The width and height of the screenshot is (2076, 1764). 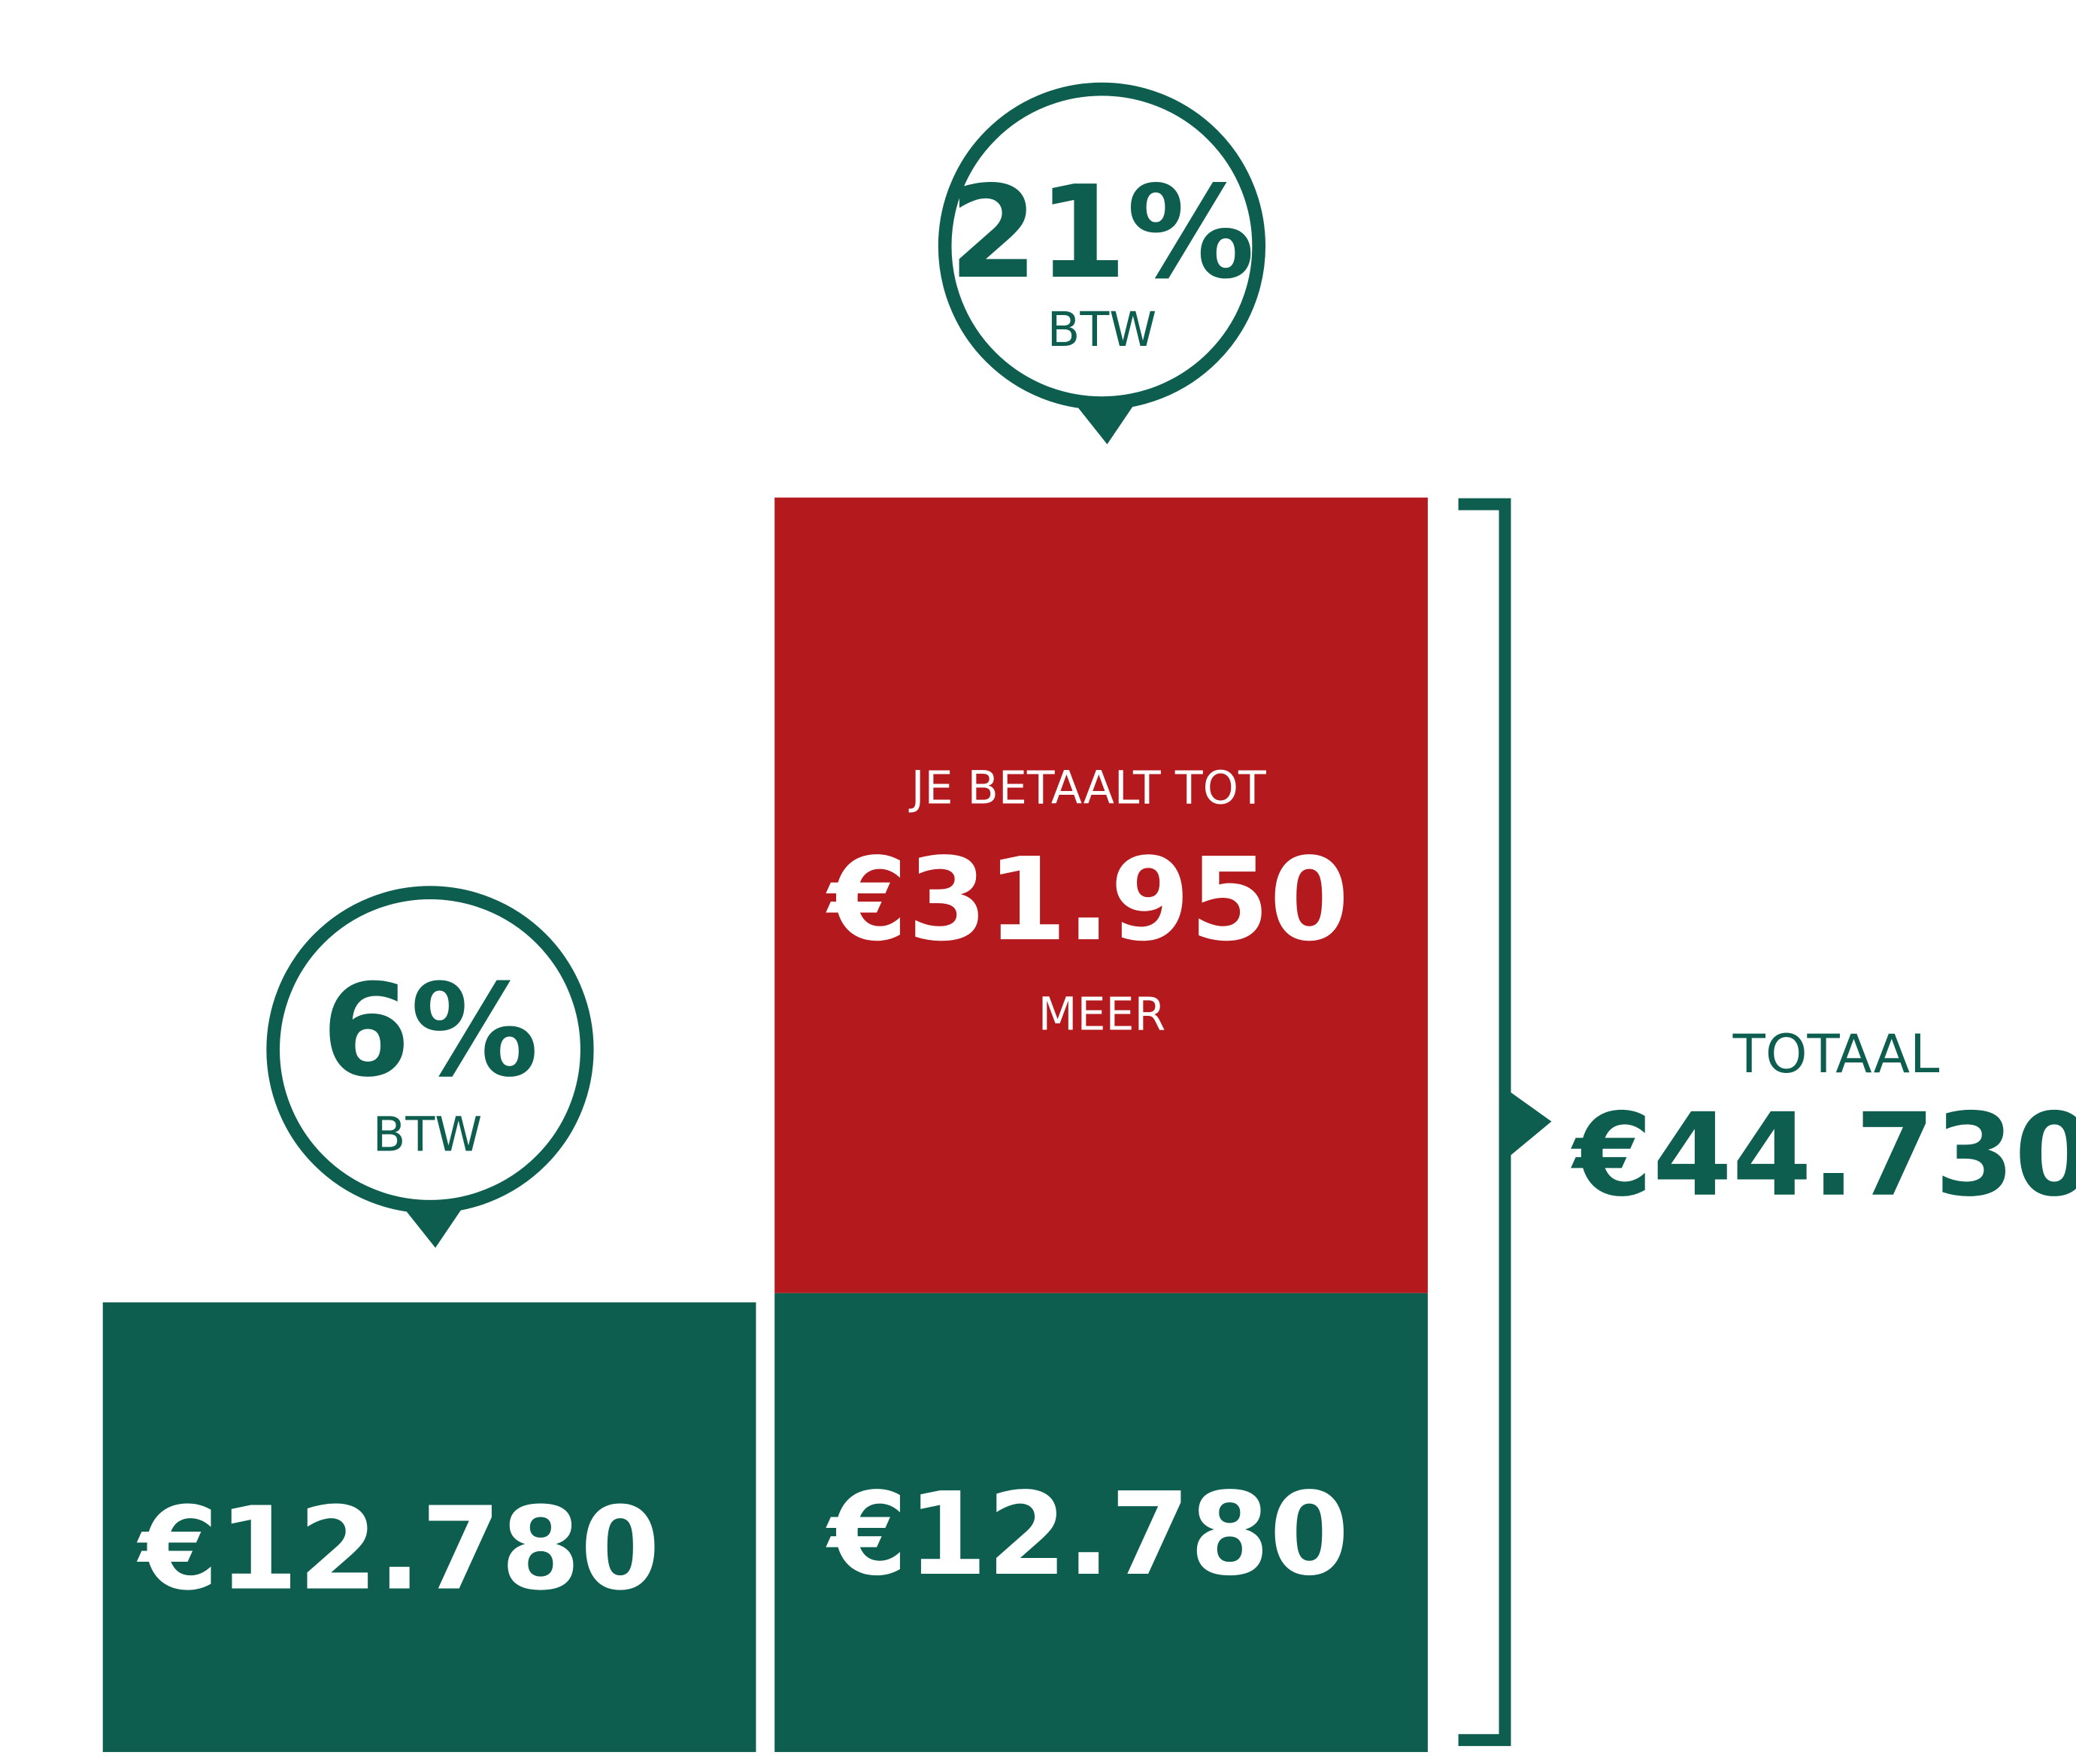 I want to click on right-base-value: €12.780, so click(x=1087, y=1534).